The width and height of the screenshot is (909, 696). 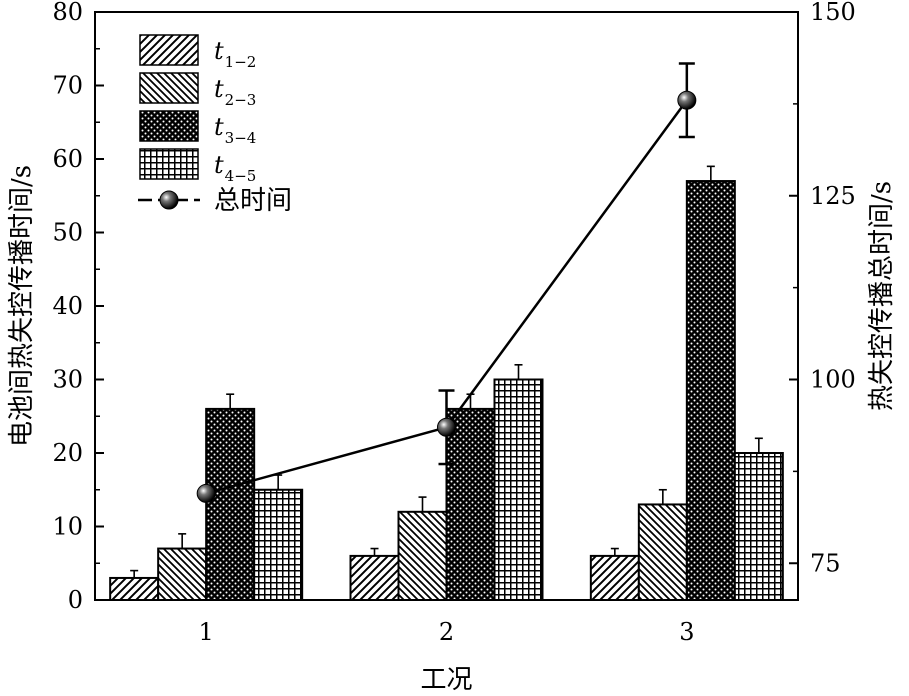 I want to click on legend-label: t3−4, so click(x=235, y=130).